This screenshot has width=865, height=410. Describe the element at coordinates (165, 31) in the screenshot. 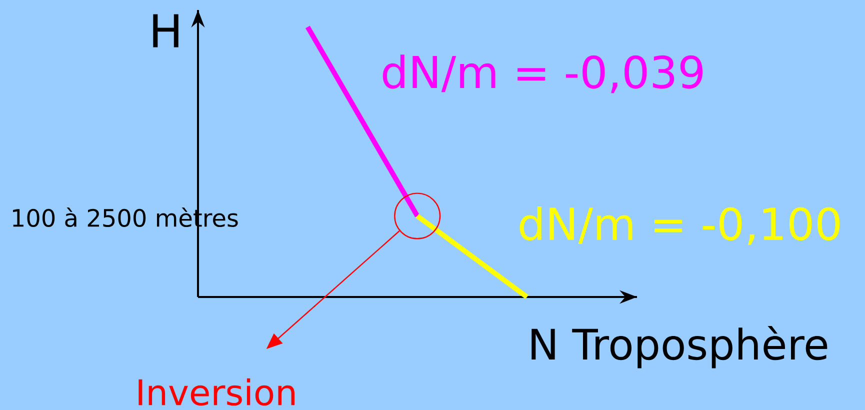

I see `y-axis-title: H` at that location.